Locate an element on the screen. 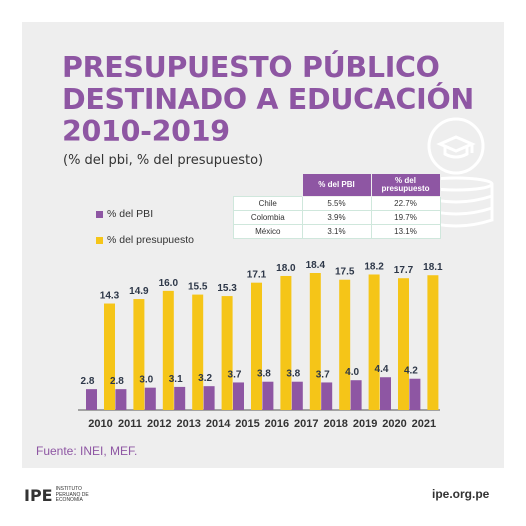 This screenshot has width=526, height=526. legend-swatch-presupuesto is located at coordinates (99, 240).